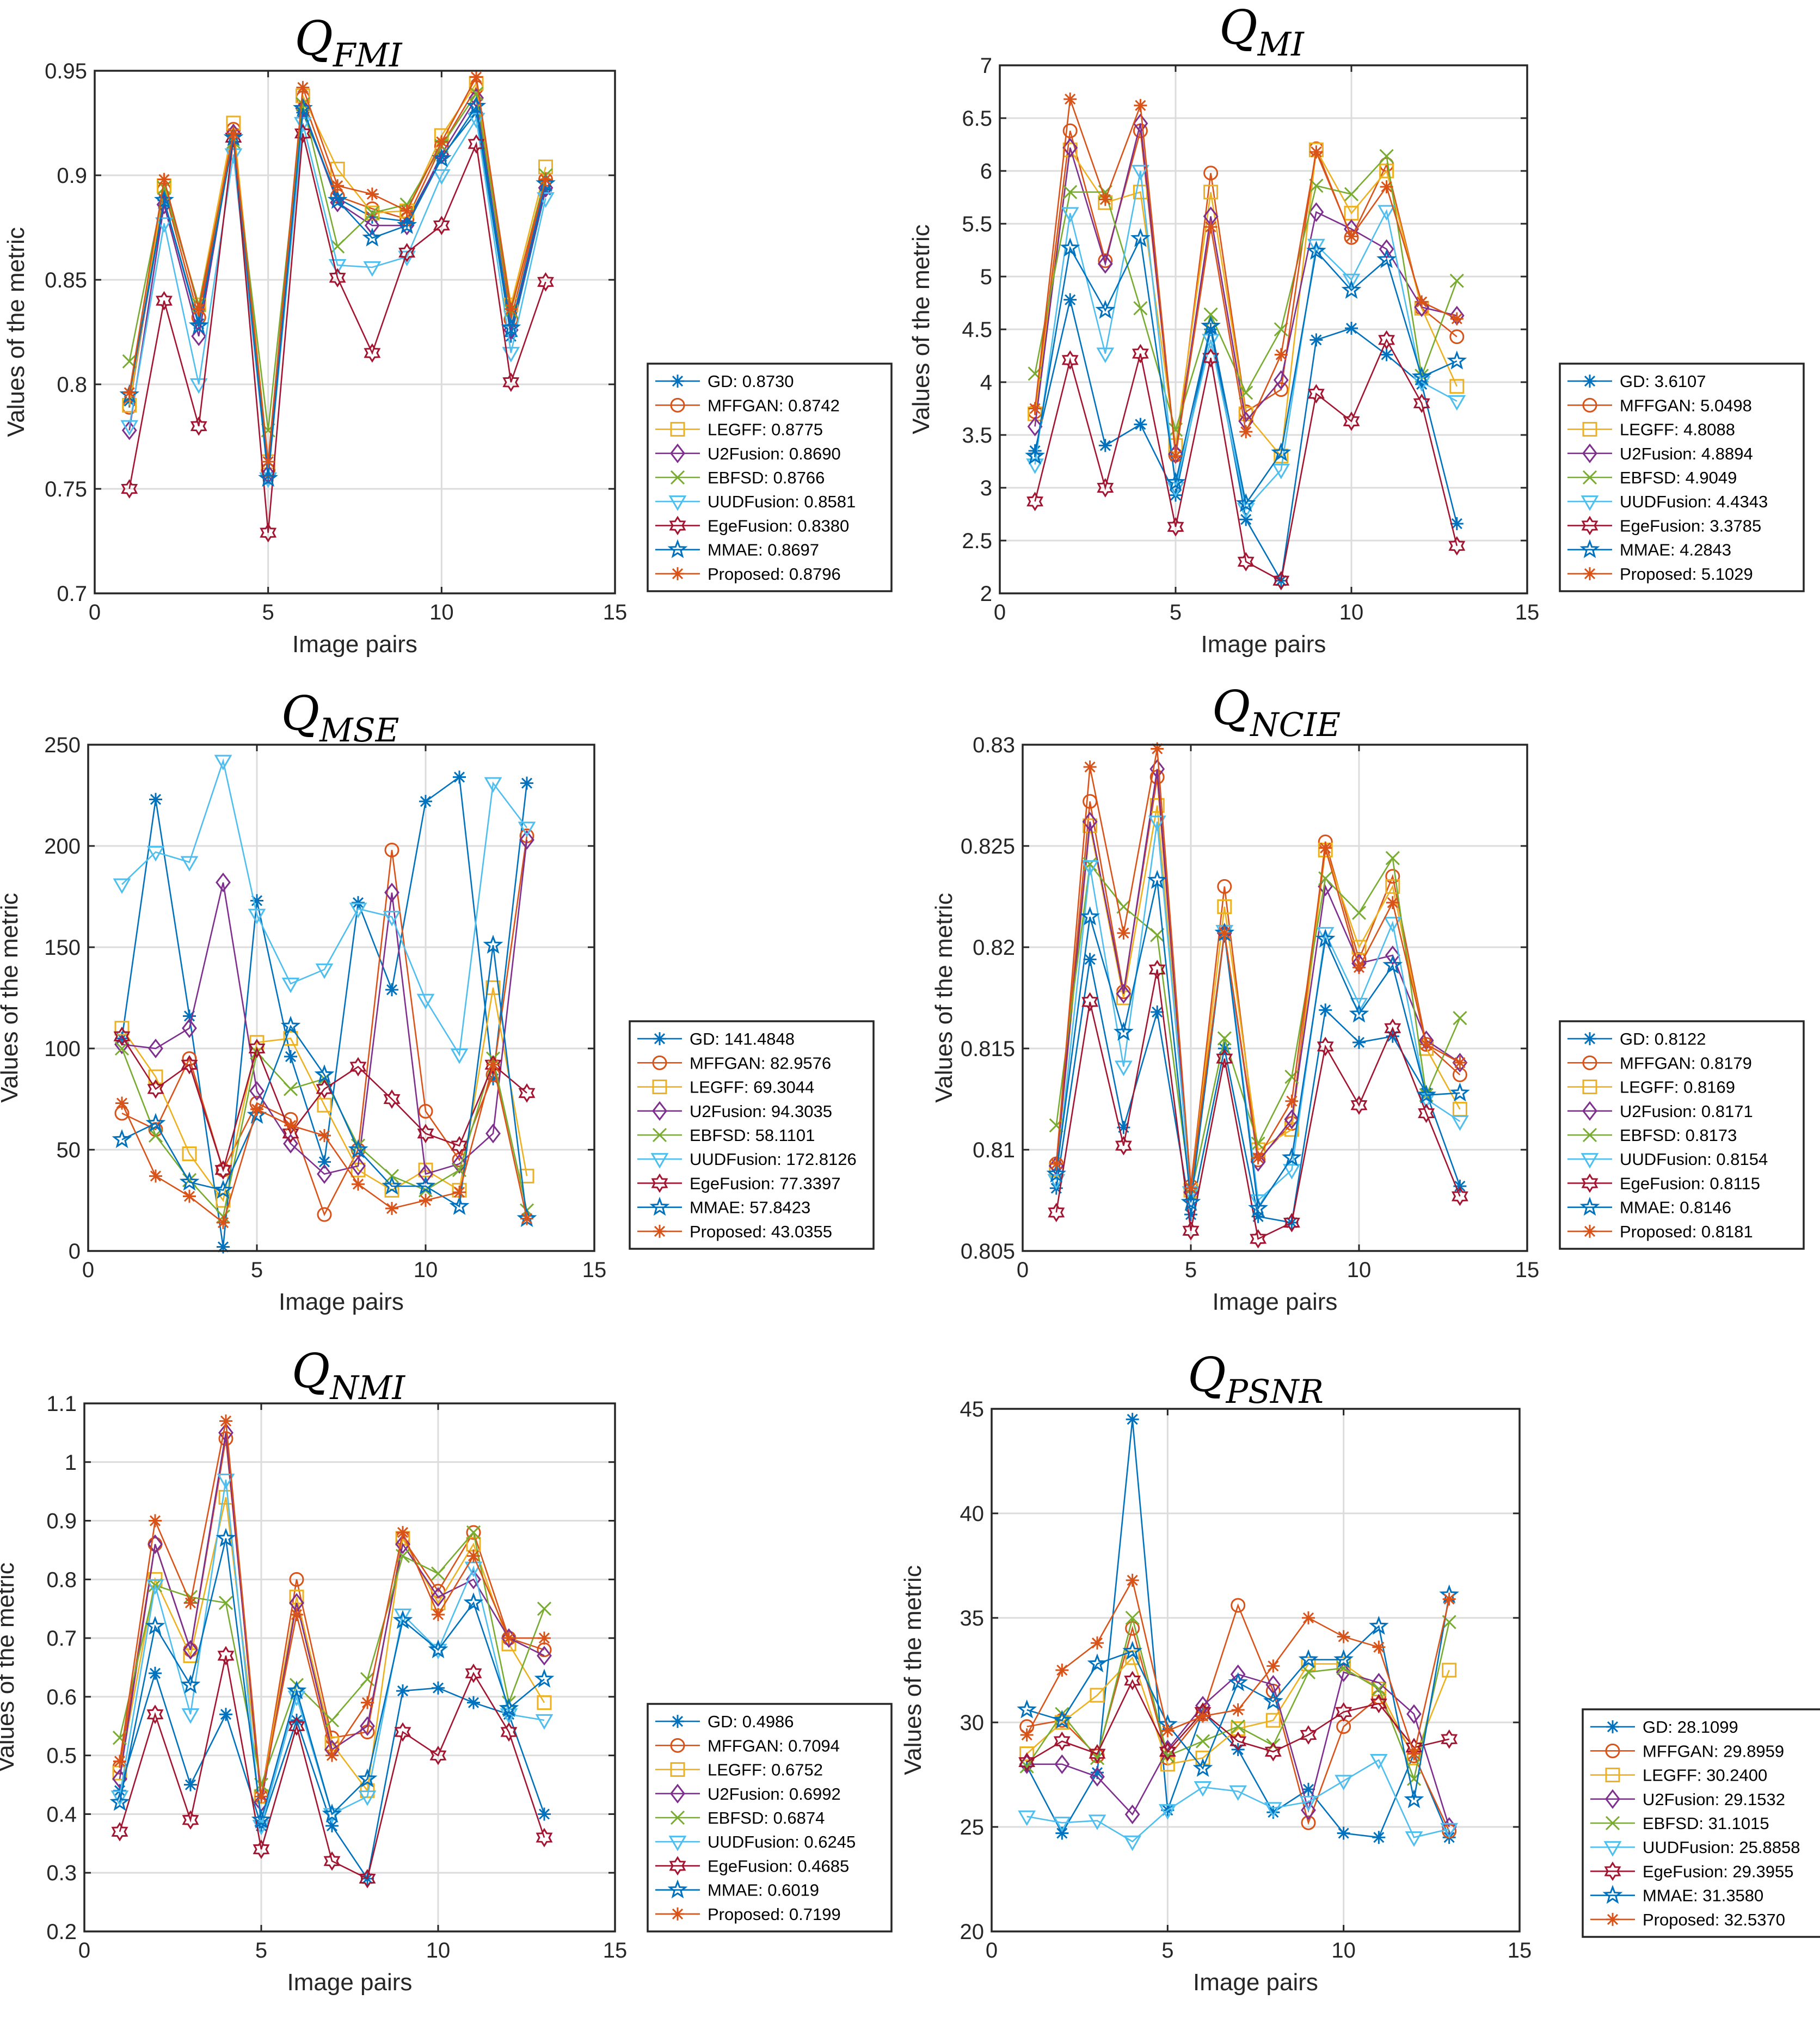 The image size is (1820, 2018). Describe the element at coordinates (774, 1914) in the screenshot. I see `legend-entry: Proposed: 0.7199` at that location.